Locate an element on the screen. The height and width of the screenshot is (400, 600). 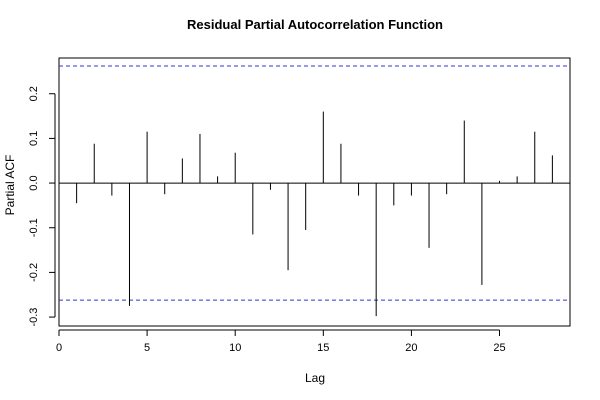
x-tick-label: 15 is located at coordinates (323, 348).